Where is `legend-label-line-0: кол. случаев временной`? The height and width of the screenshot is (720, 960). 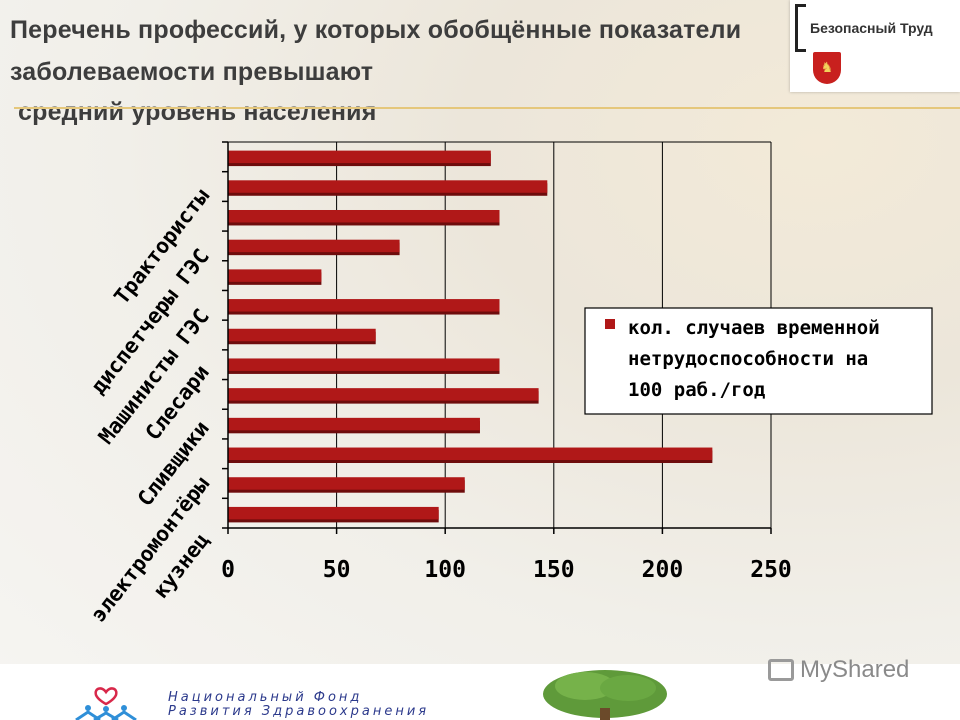 legend-label-line-0: кол. случаев временной is located at coordinates (754, 328).